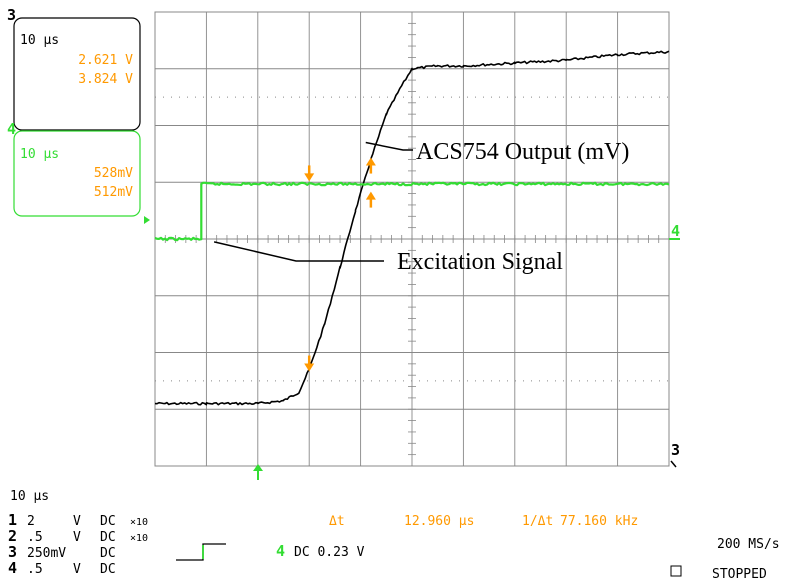 The image size is (805, 582). I want to click on channel-number: 1, so click(12, 520).